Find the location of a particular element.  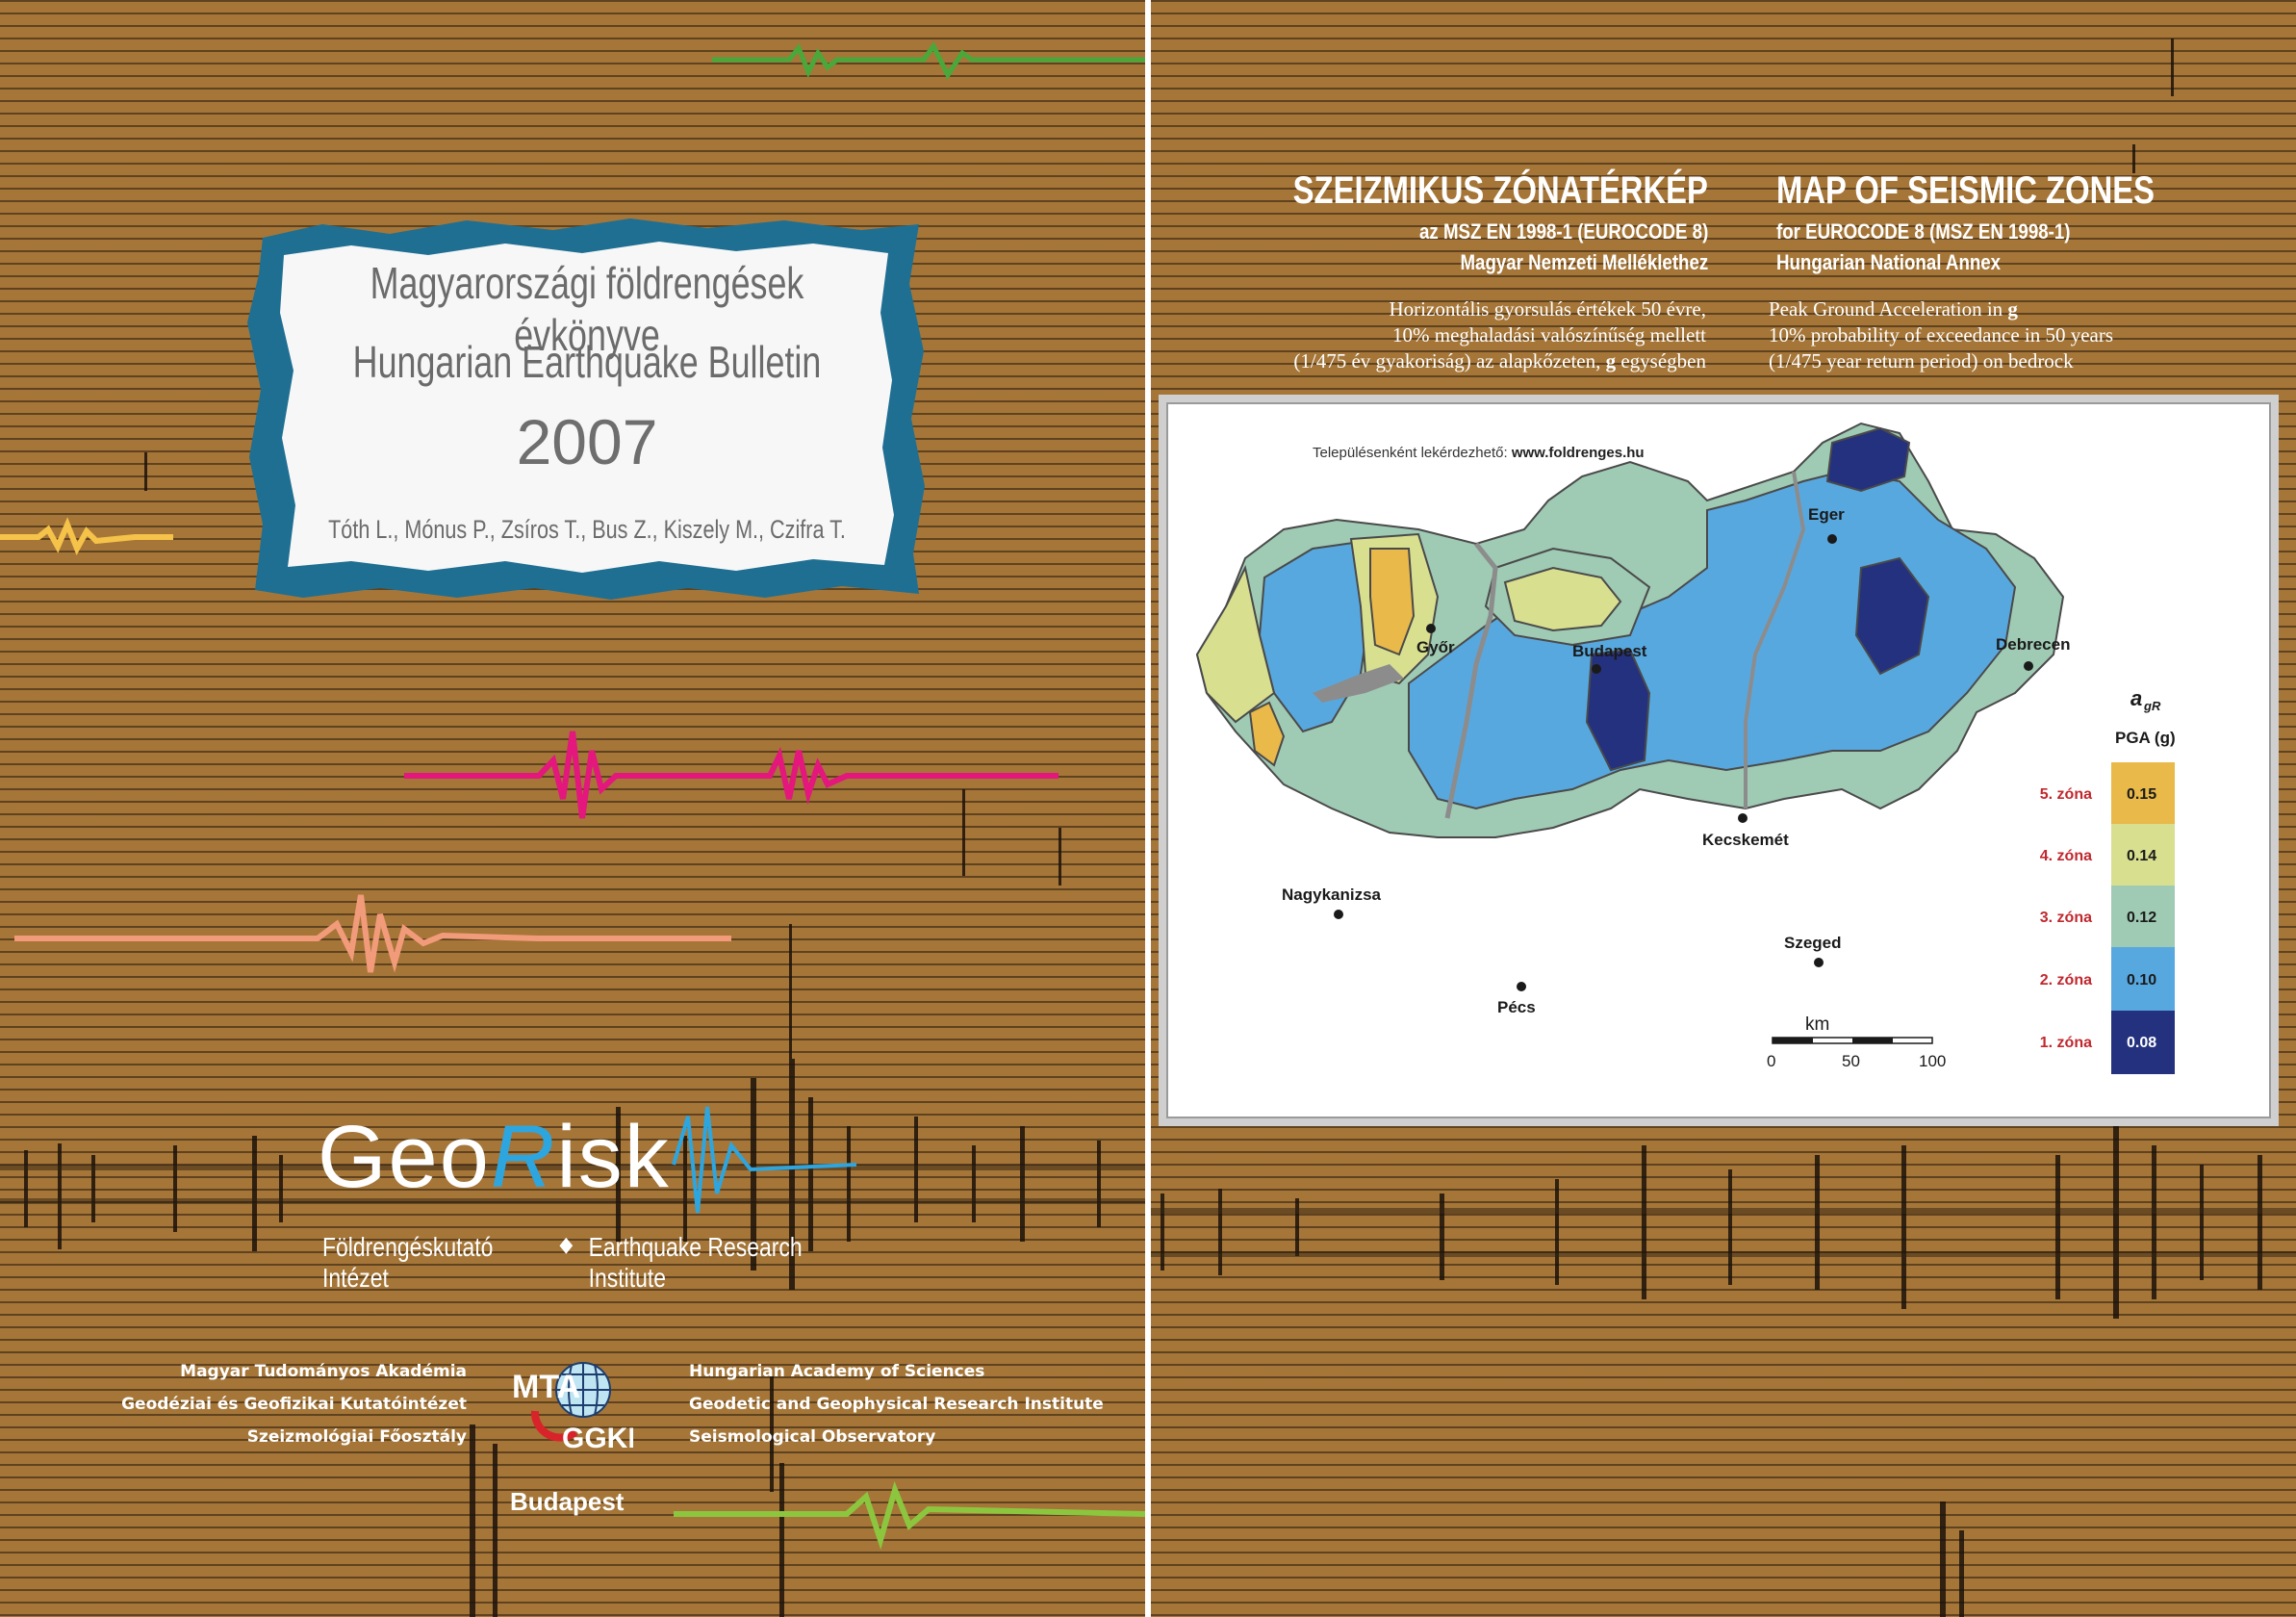

desc-hu-text: (1/475 év gyakoriság) az alapkőzeten, is located at coordinates (1447, 360).